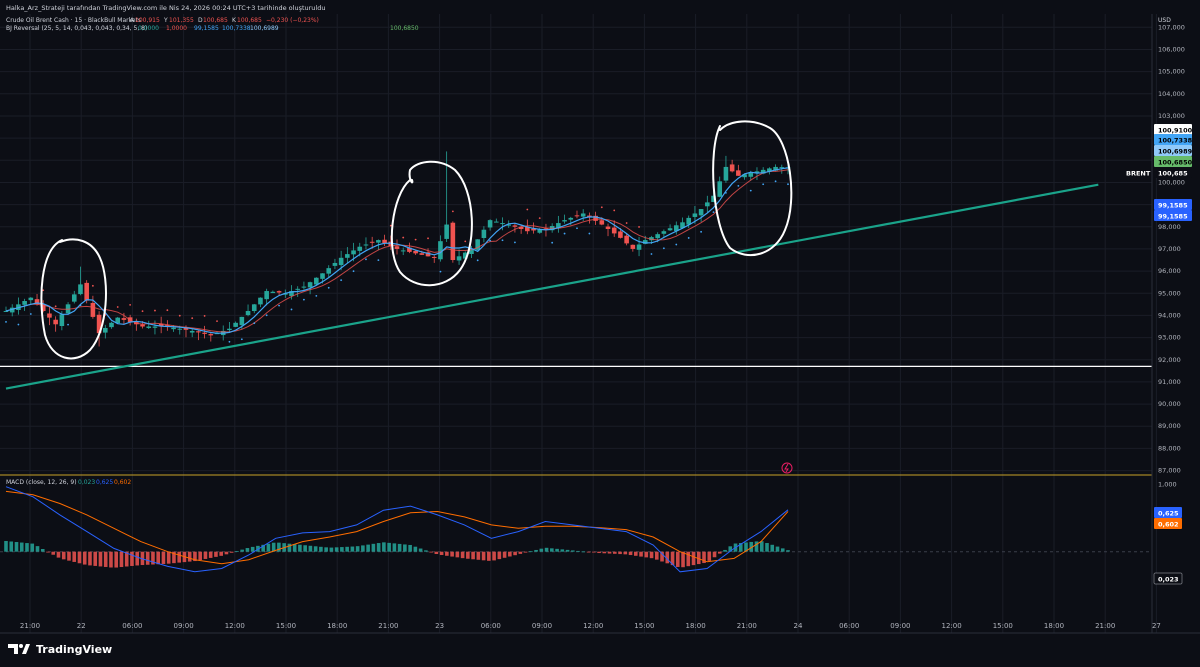 The image size is (1200, 667). Describe the element at coordinates (19, 649) in the screenshot. I see `tradingview-logo-icon` at that location.